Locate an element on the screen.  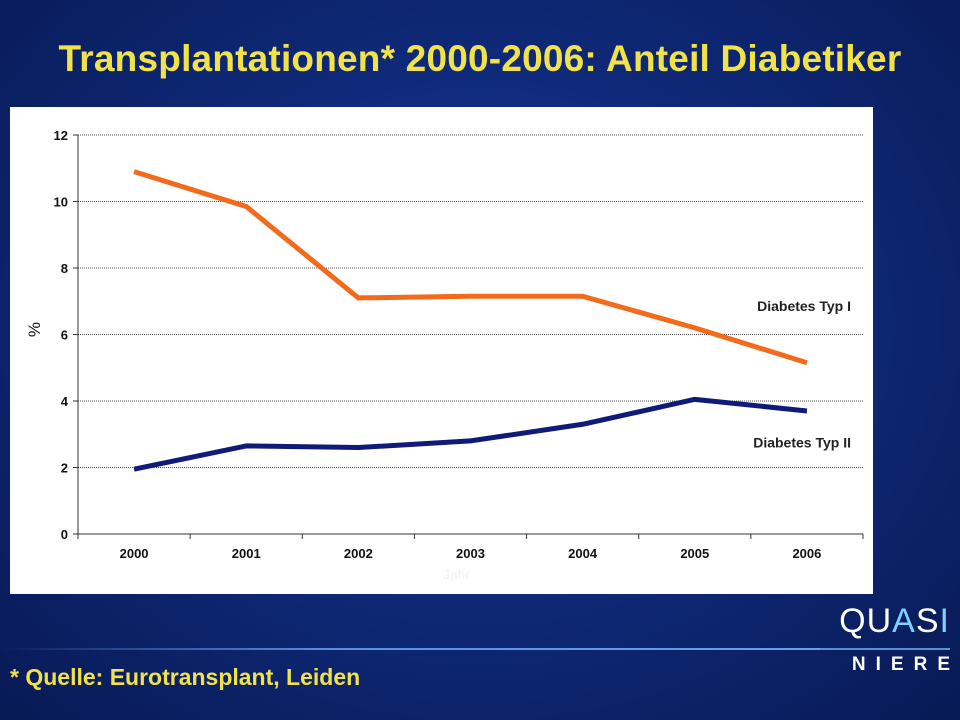
x-tick-label: 2001 is located at coordinates (246, 553).